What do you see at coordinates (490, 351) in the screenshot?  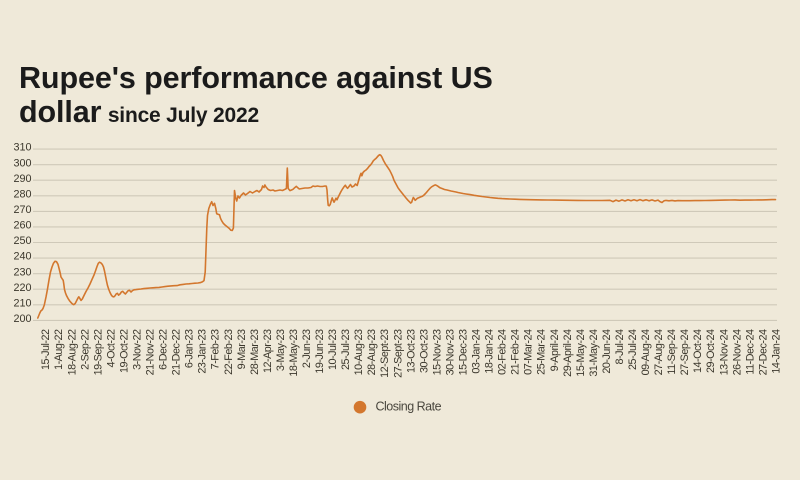 I see `svg-text: 18-Jan-24` at bounding box center [490, 351].